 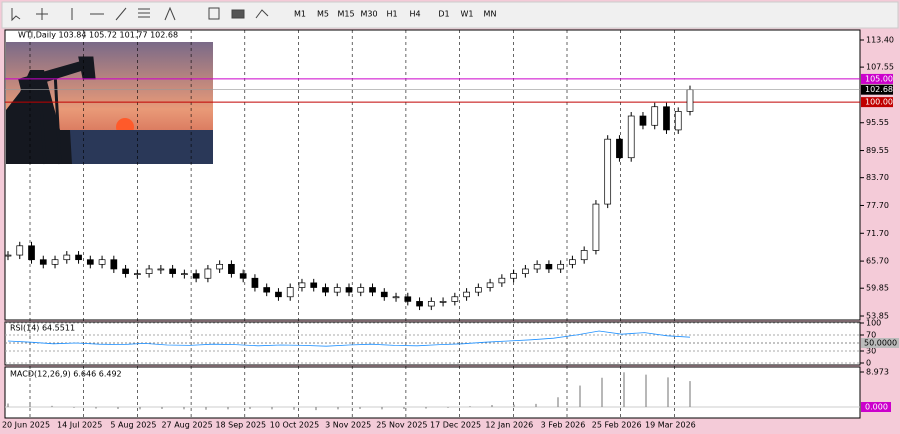 I want to click on rsi-level-tag, so click(x=880, y=343).